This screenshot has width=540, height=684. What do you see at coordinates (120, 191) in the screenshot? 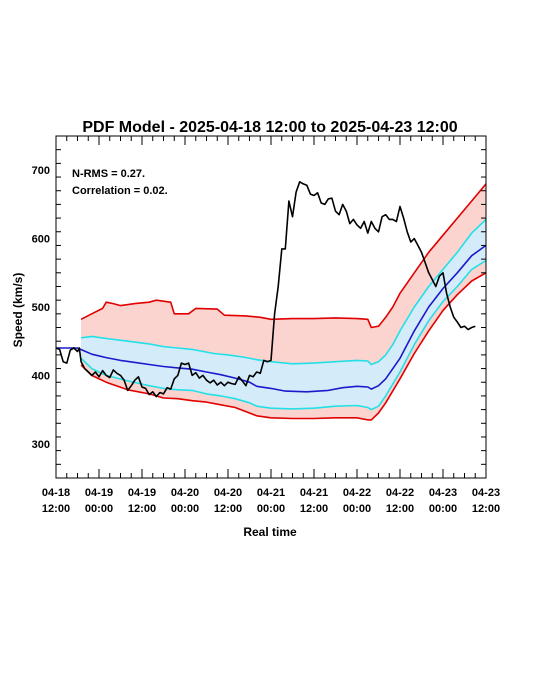
I see `annotation-correlation: Correlation = 0.02.` at bounding box center [120, 191].